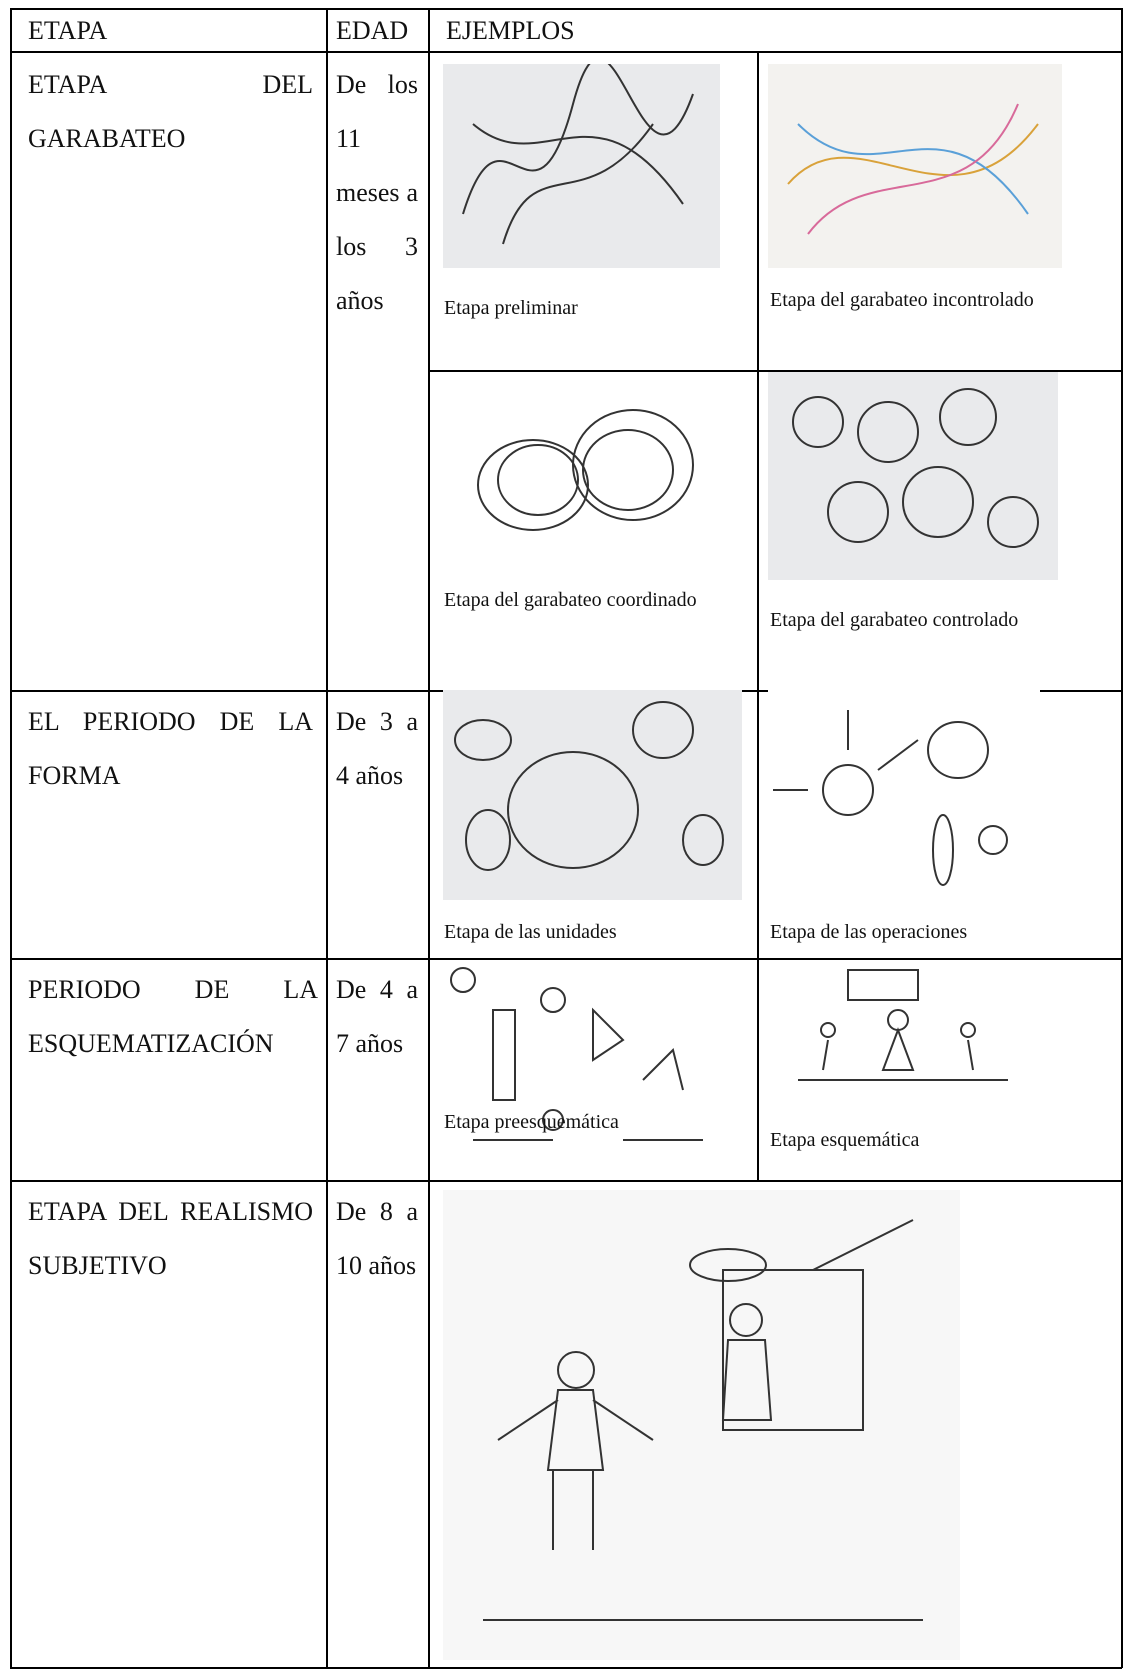 The image size is (1131, 1670). Describe the element at coordinates (845, 1140) in the screenshot. I see `example-caption: Etapa esquemática` at that location.